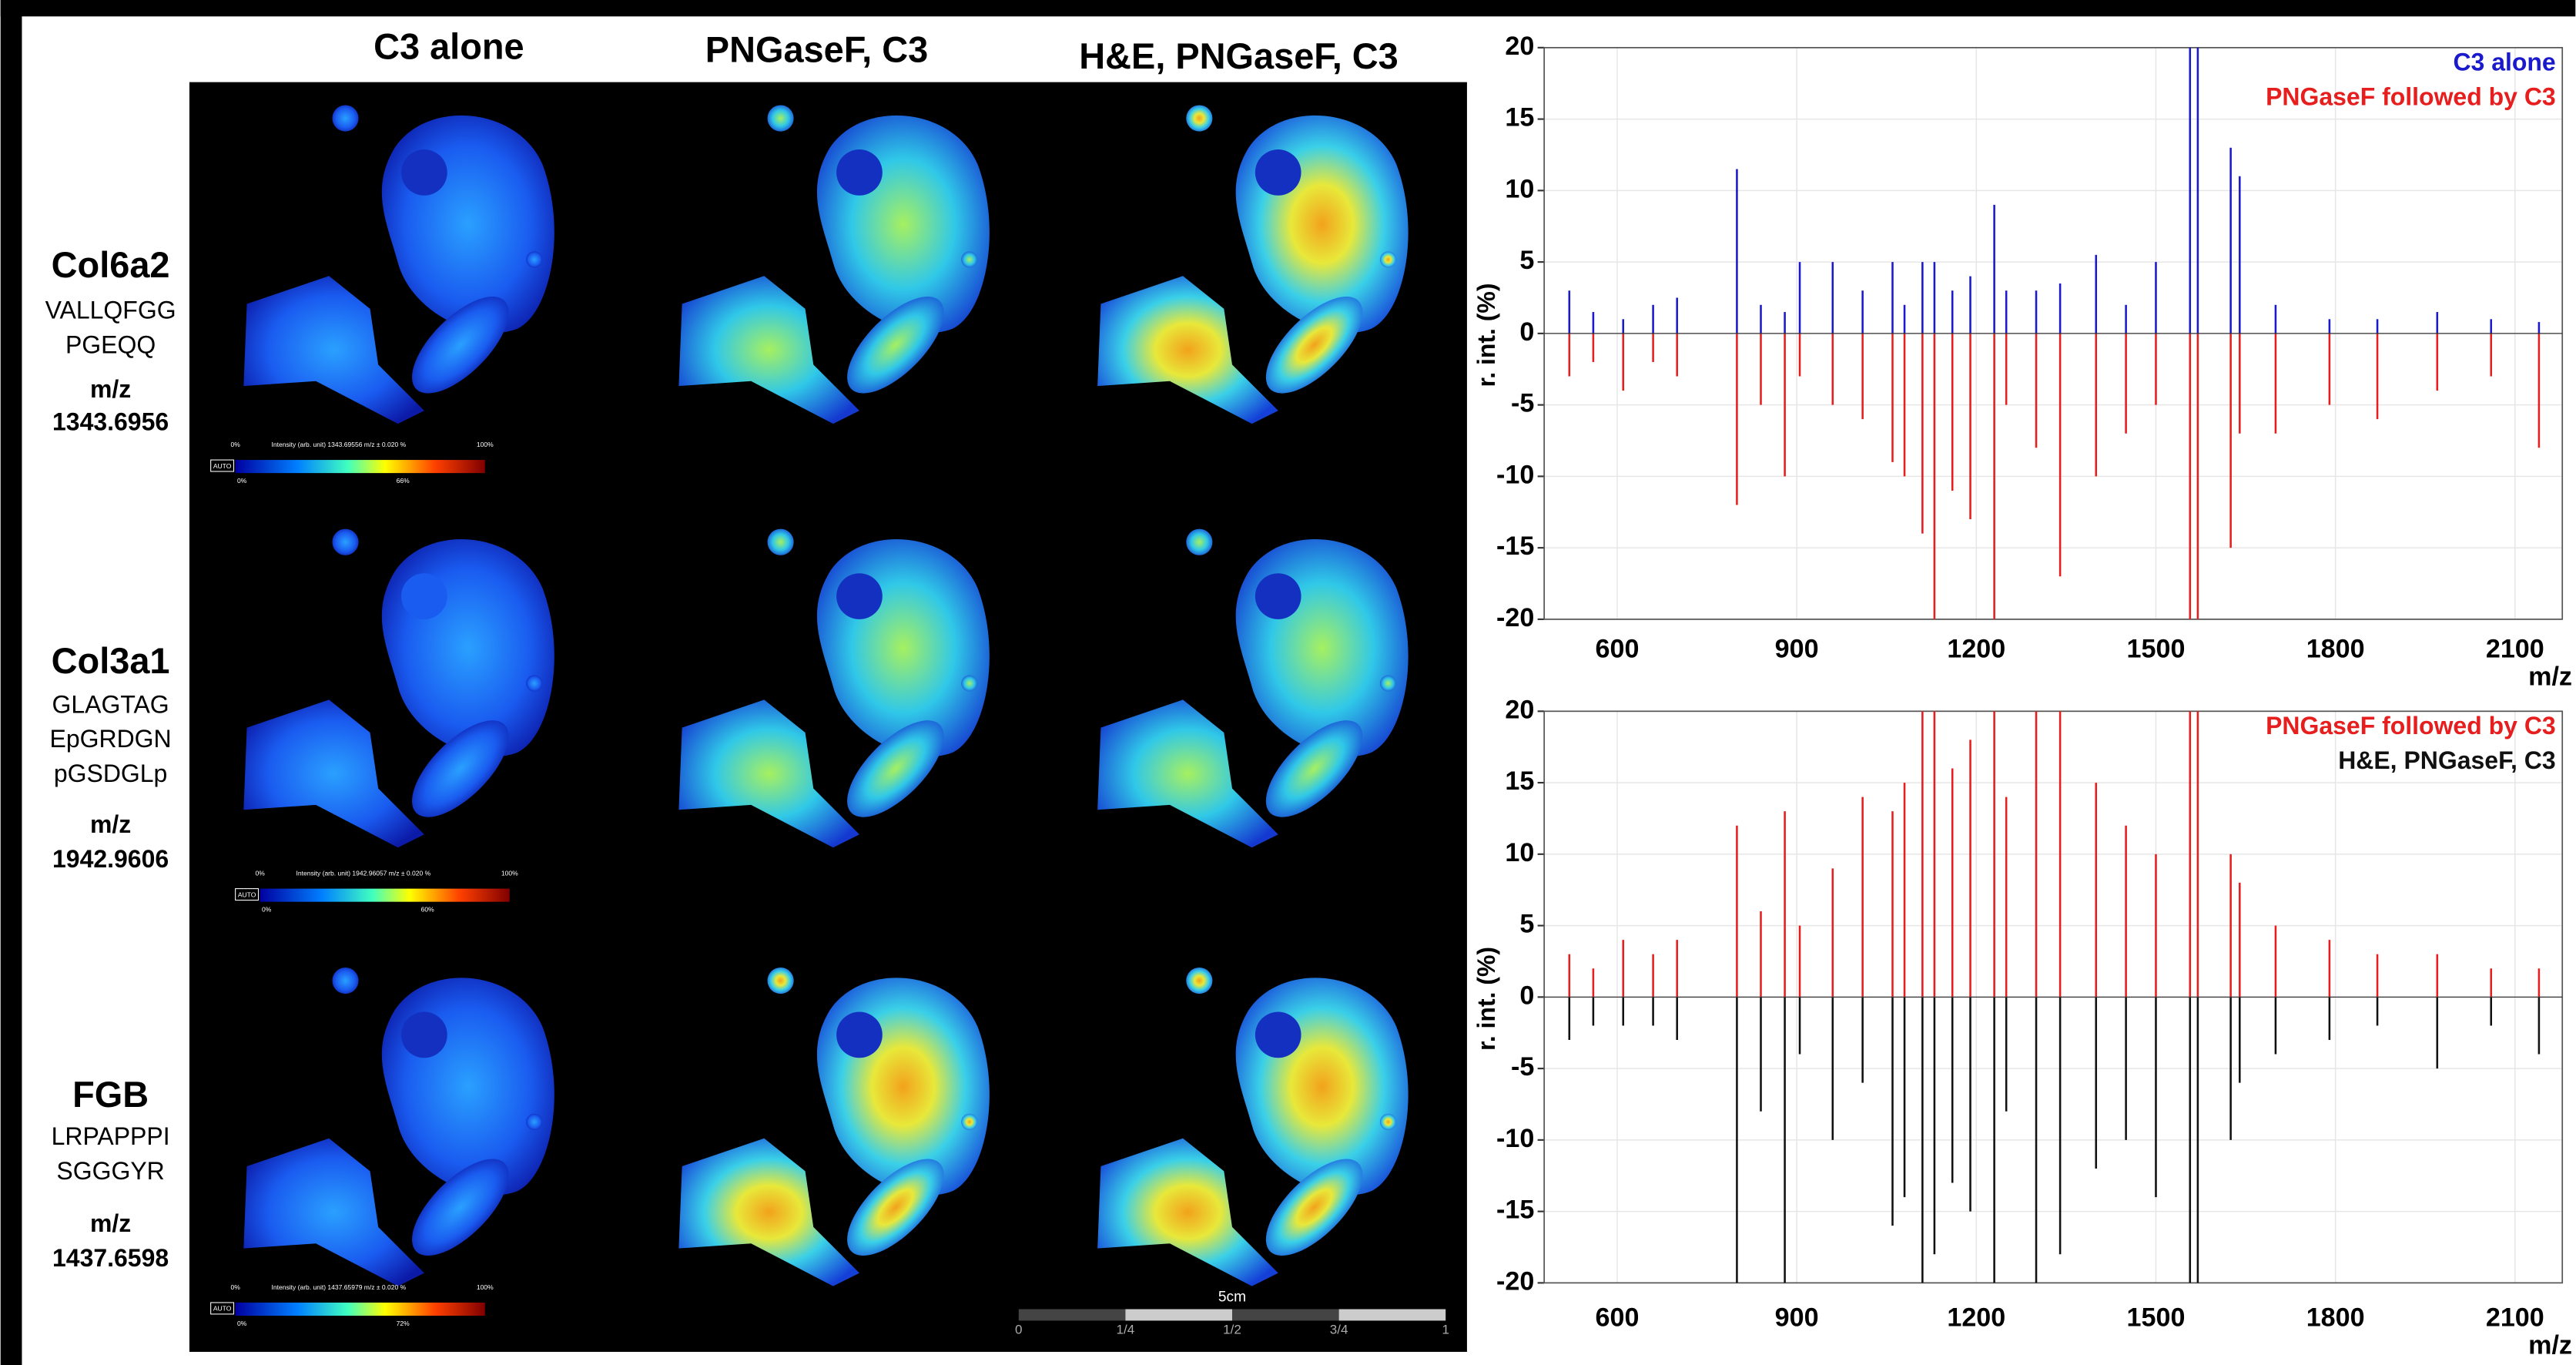 This screenshot has height=1365, width=2576. What do you see at coordinates (111, 859) in the screenshot?
I see `mz: 1942.9606` at bounding box center [111, 859].